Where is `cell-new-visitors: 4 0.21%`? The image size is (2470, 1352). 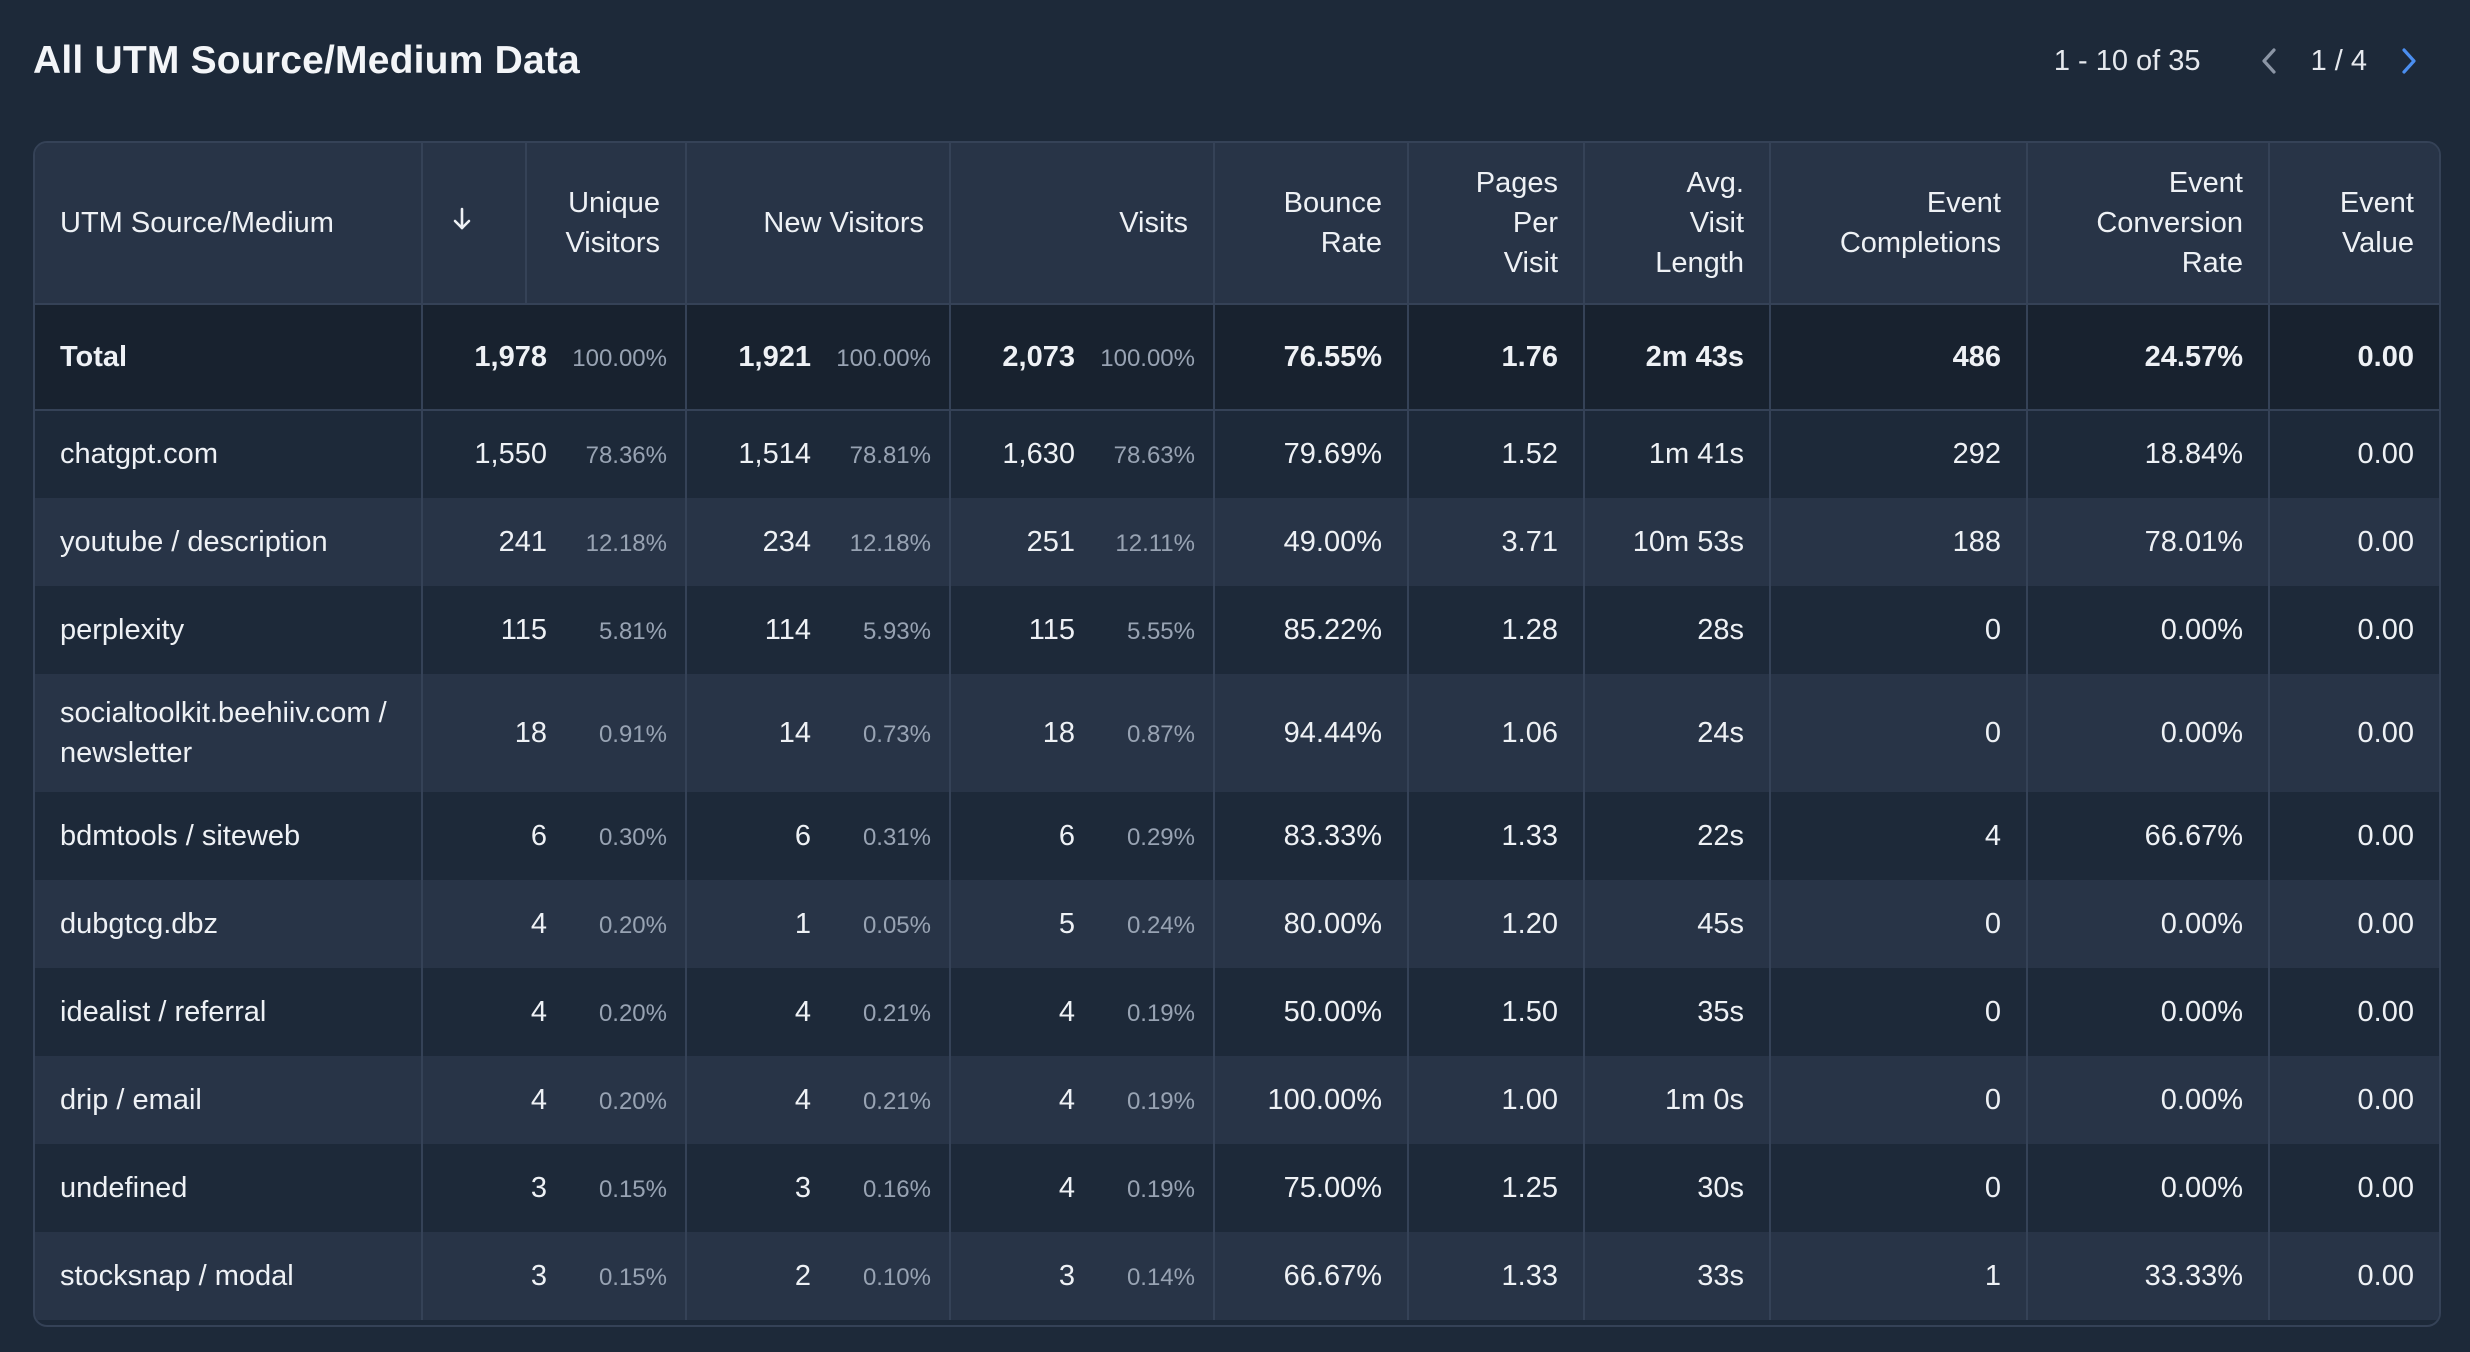
cell-new-visitors: 4 0.21% is located at coordinates (818, 1012).